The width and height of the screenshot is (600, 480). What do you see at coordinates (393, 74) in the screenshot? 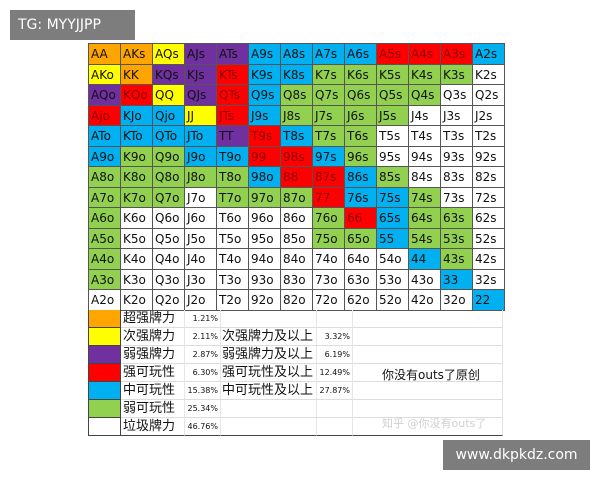
I see `hand-cell: K5s` at bounding box center [393, 74].